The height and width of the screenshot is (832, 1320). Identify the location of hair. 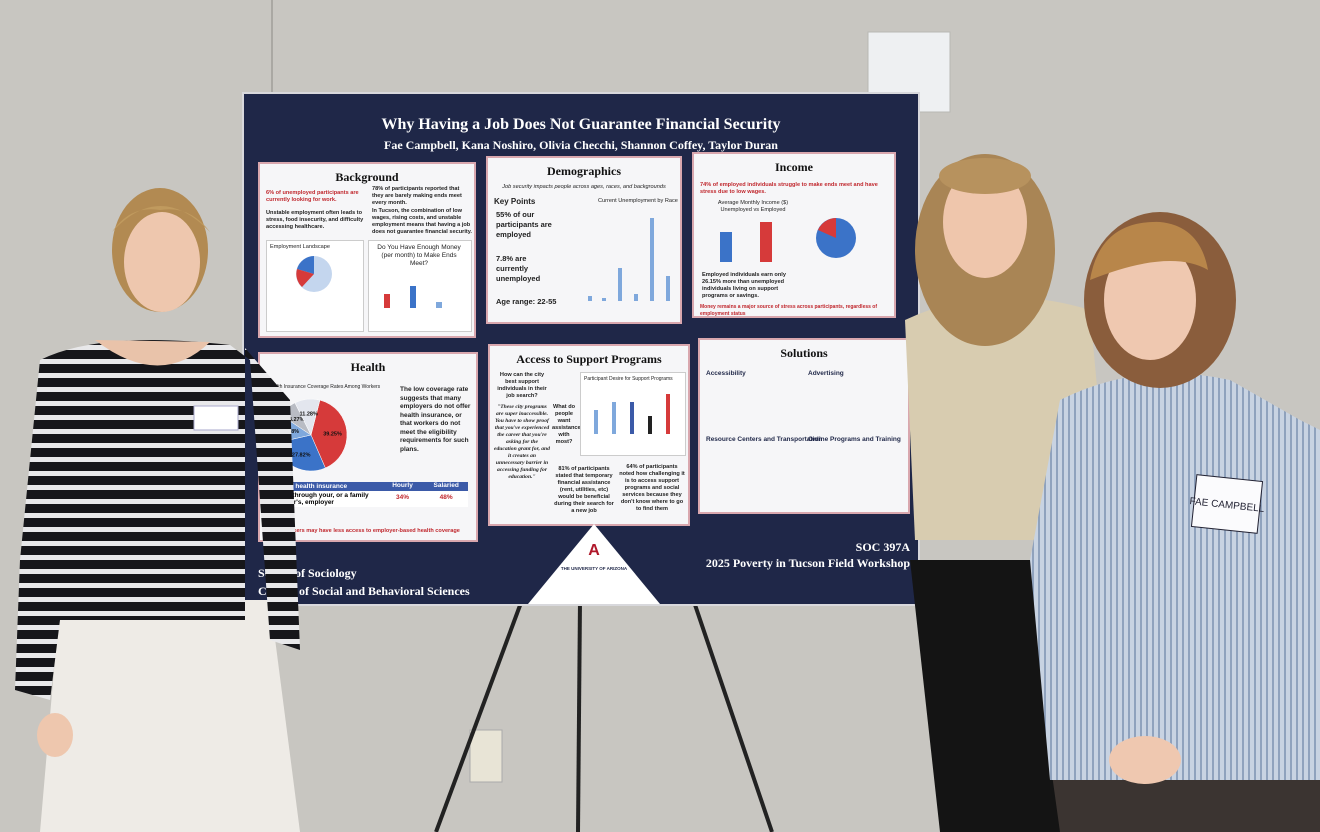
(985, 176).